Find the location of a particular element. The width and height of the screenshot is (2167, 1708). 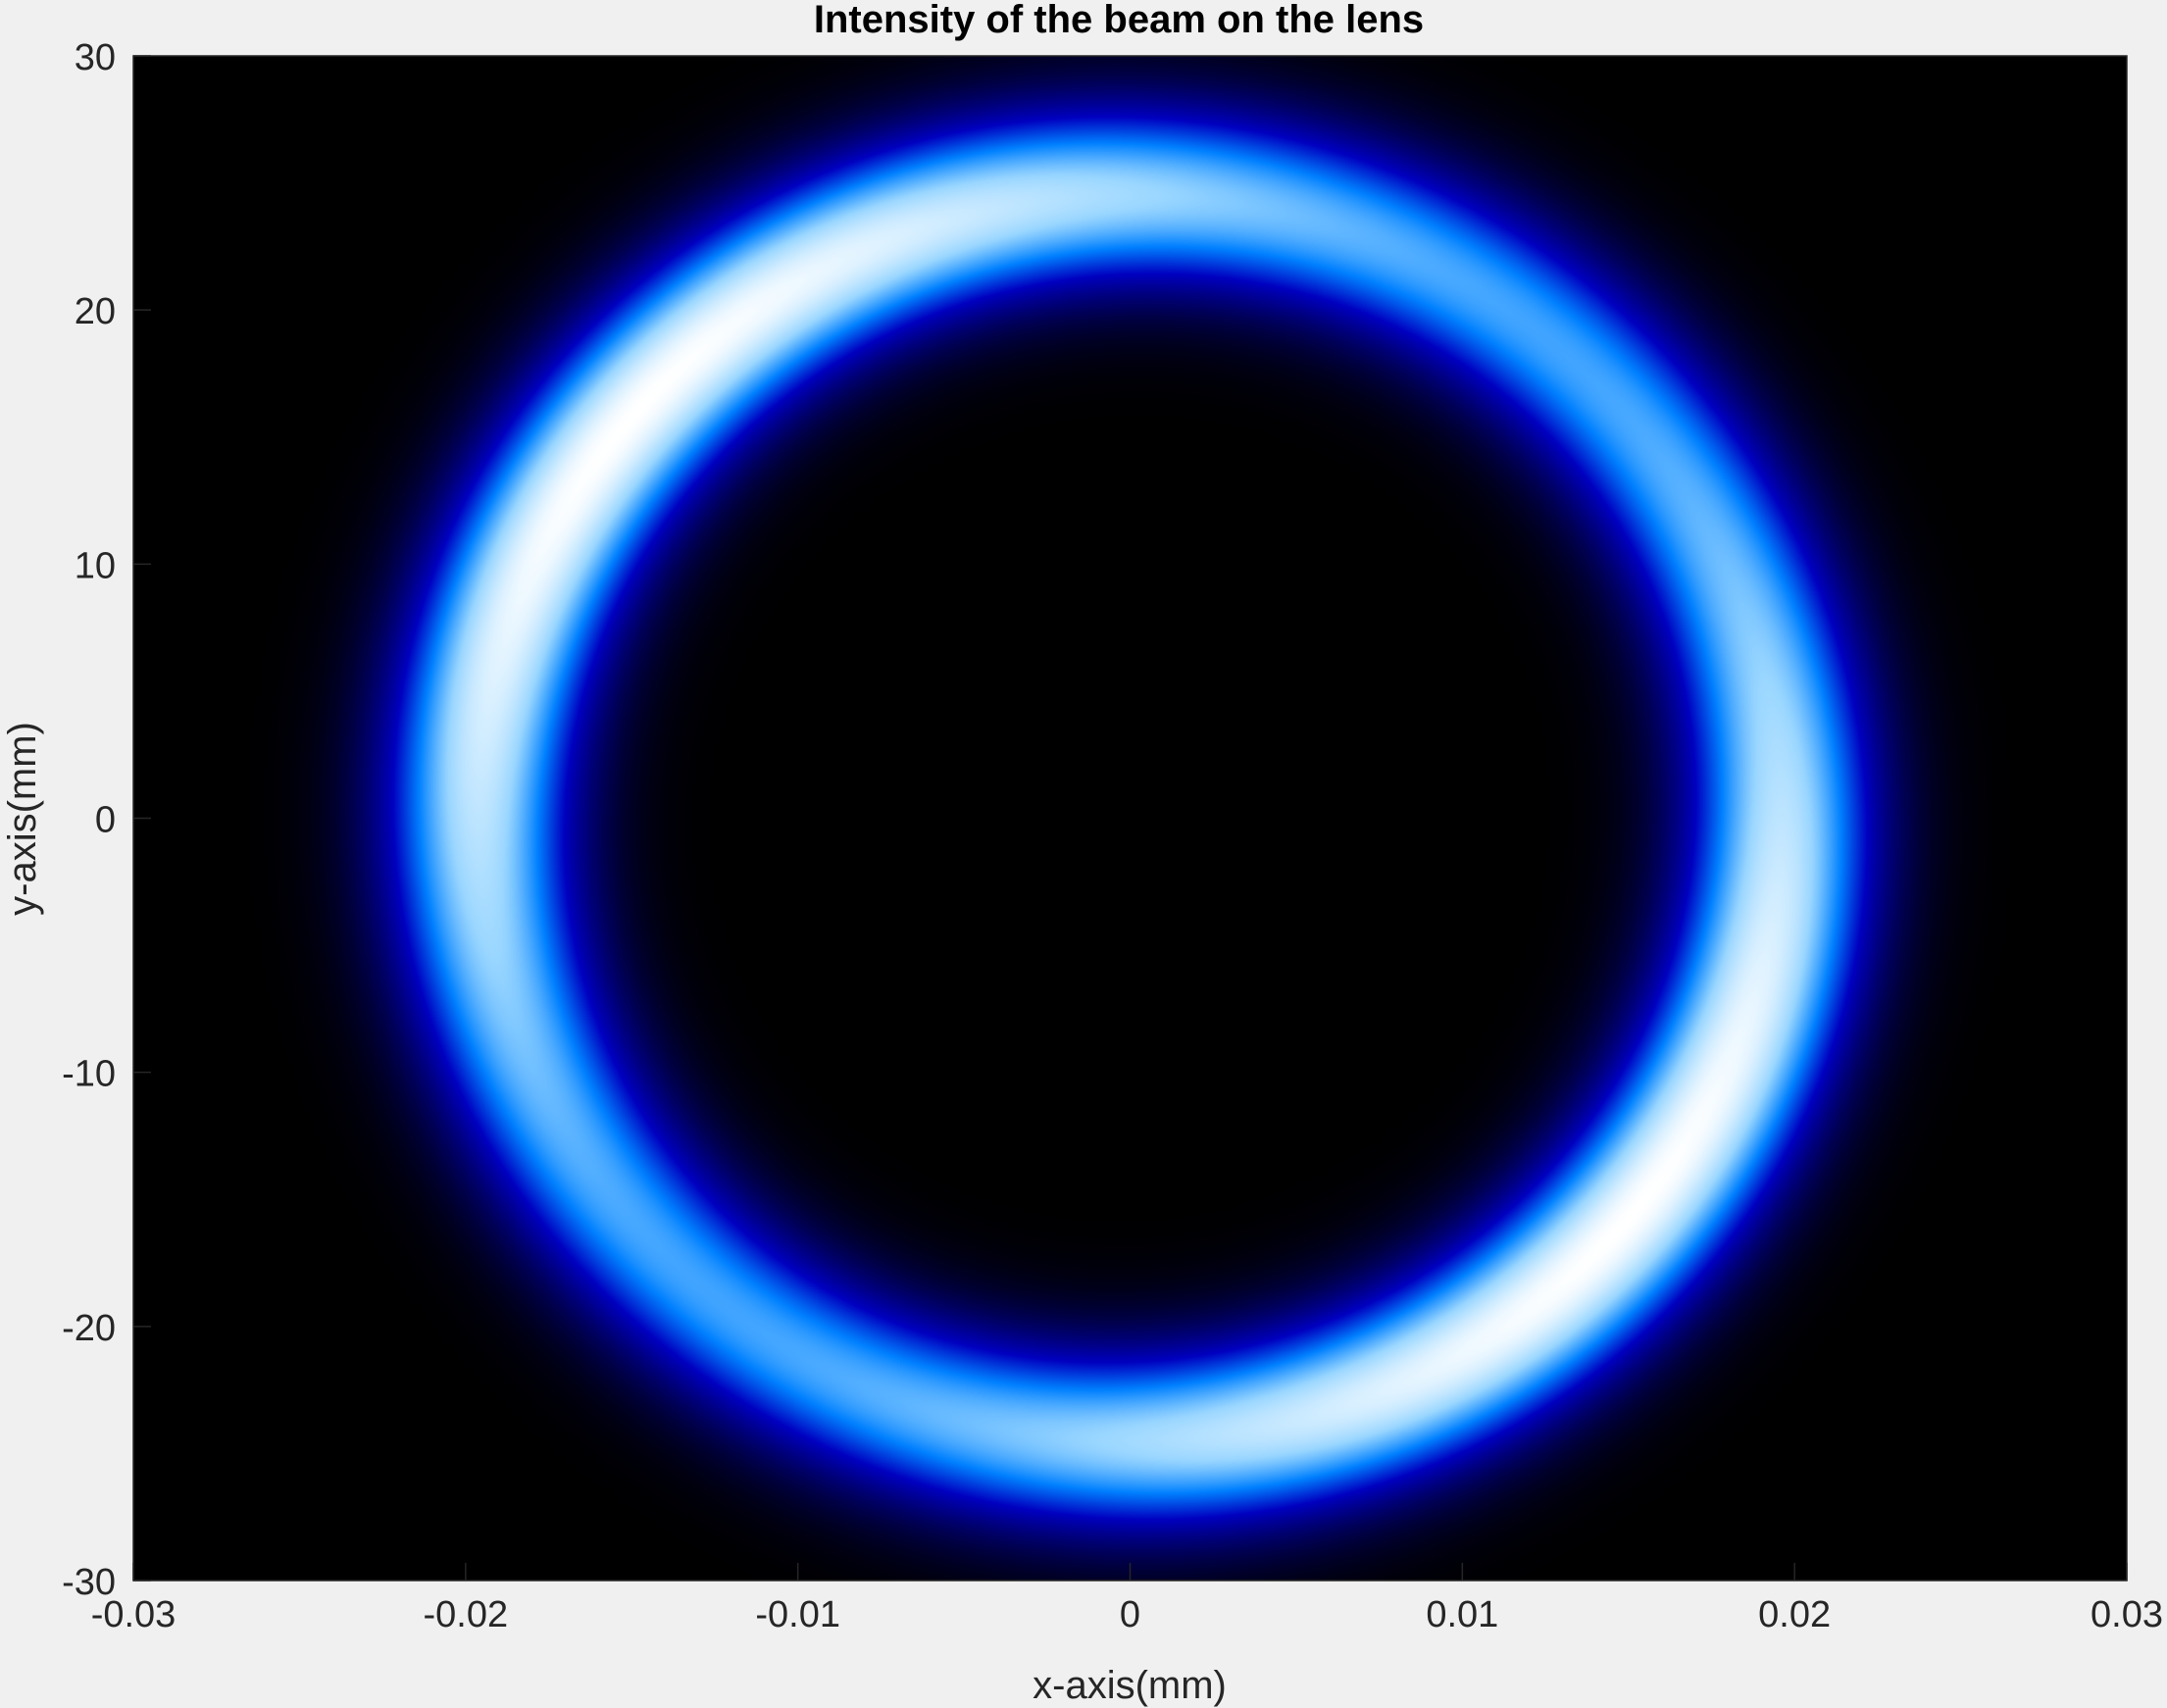

y-tick-label: -10 is located at coordinates (89, 1074).